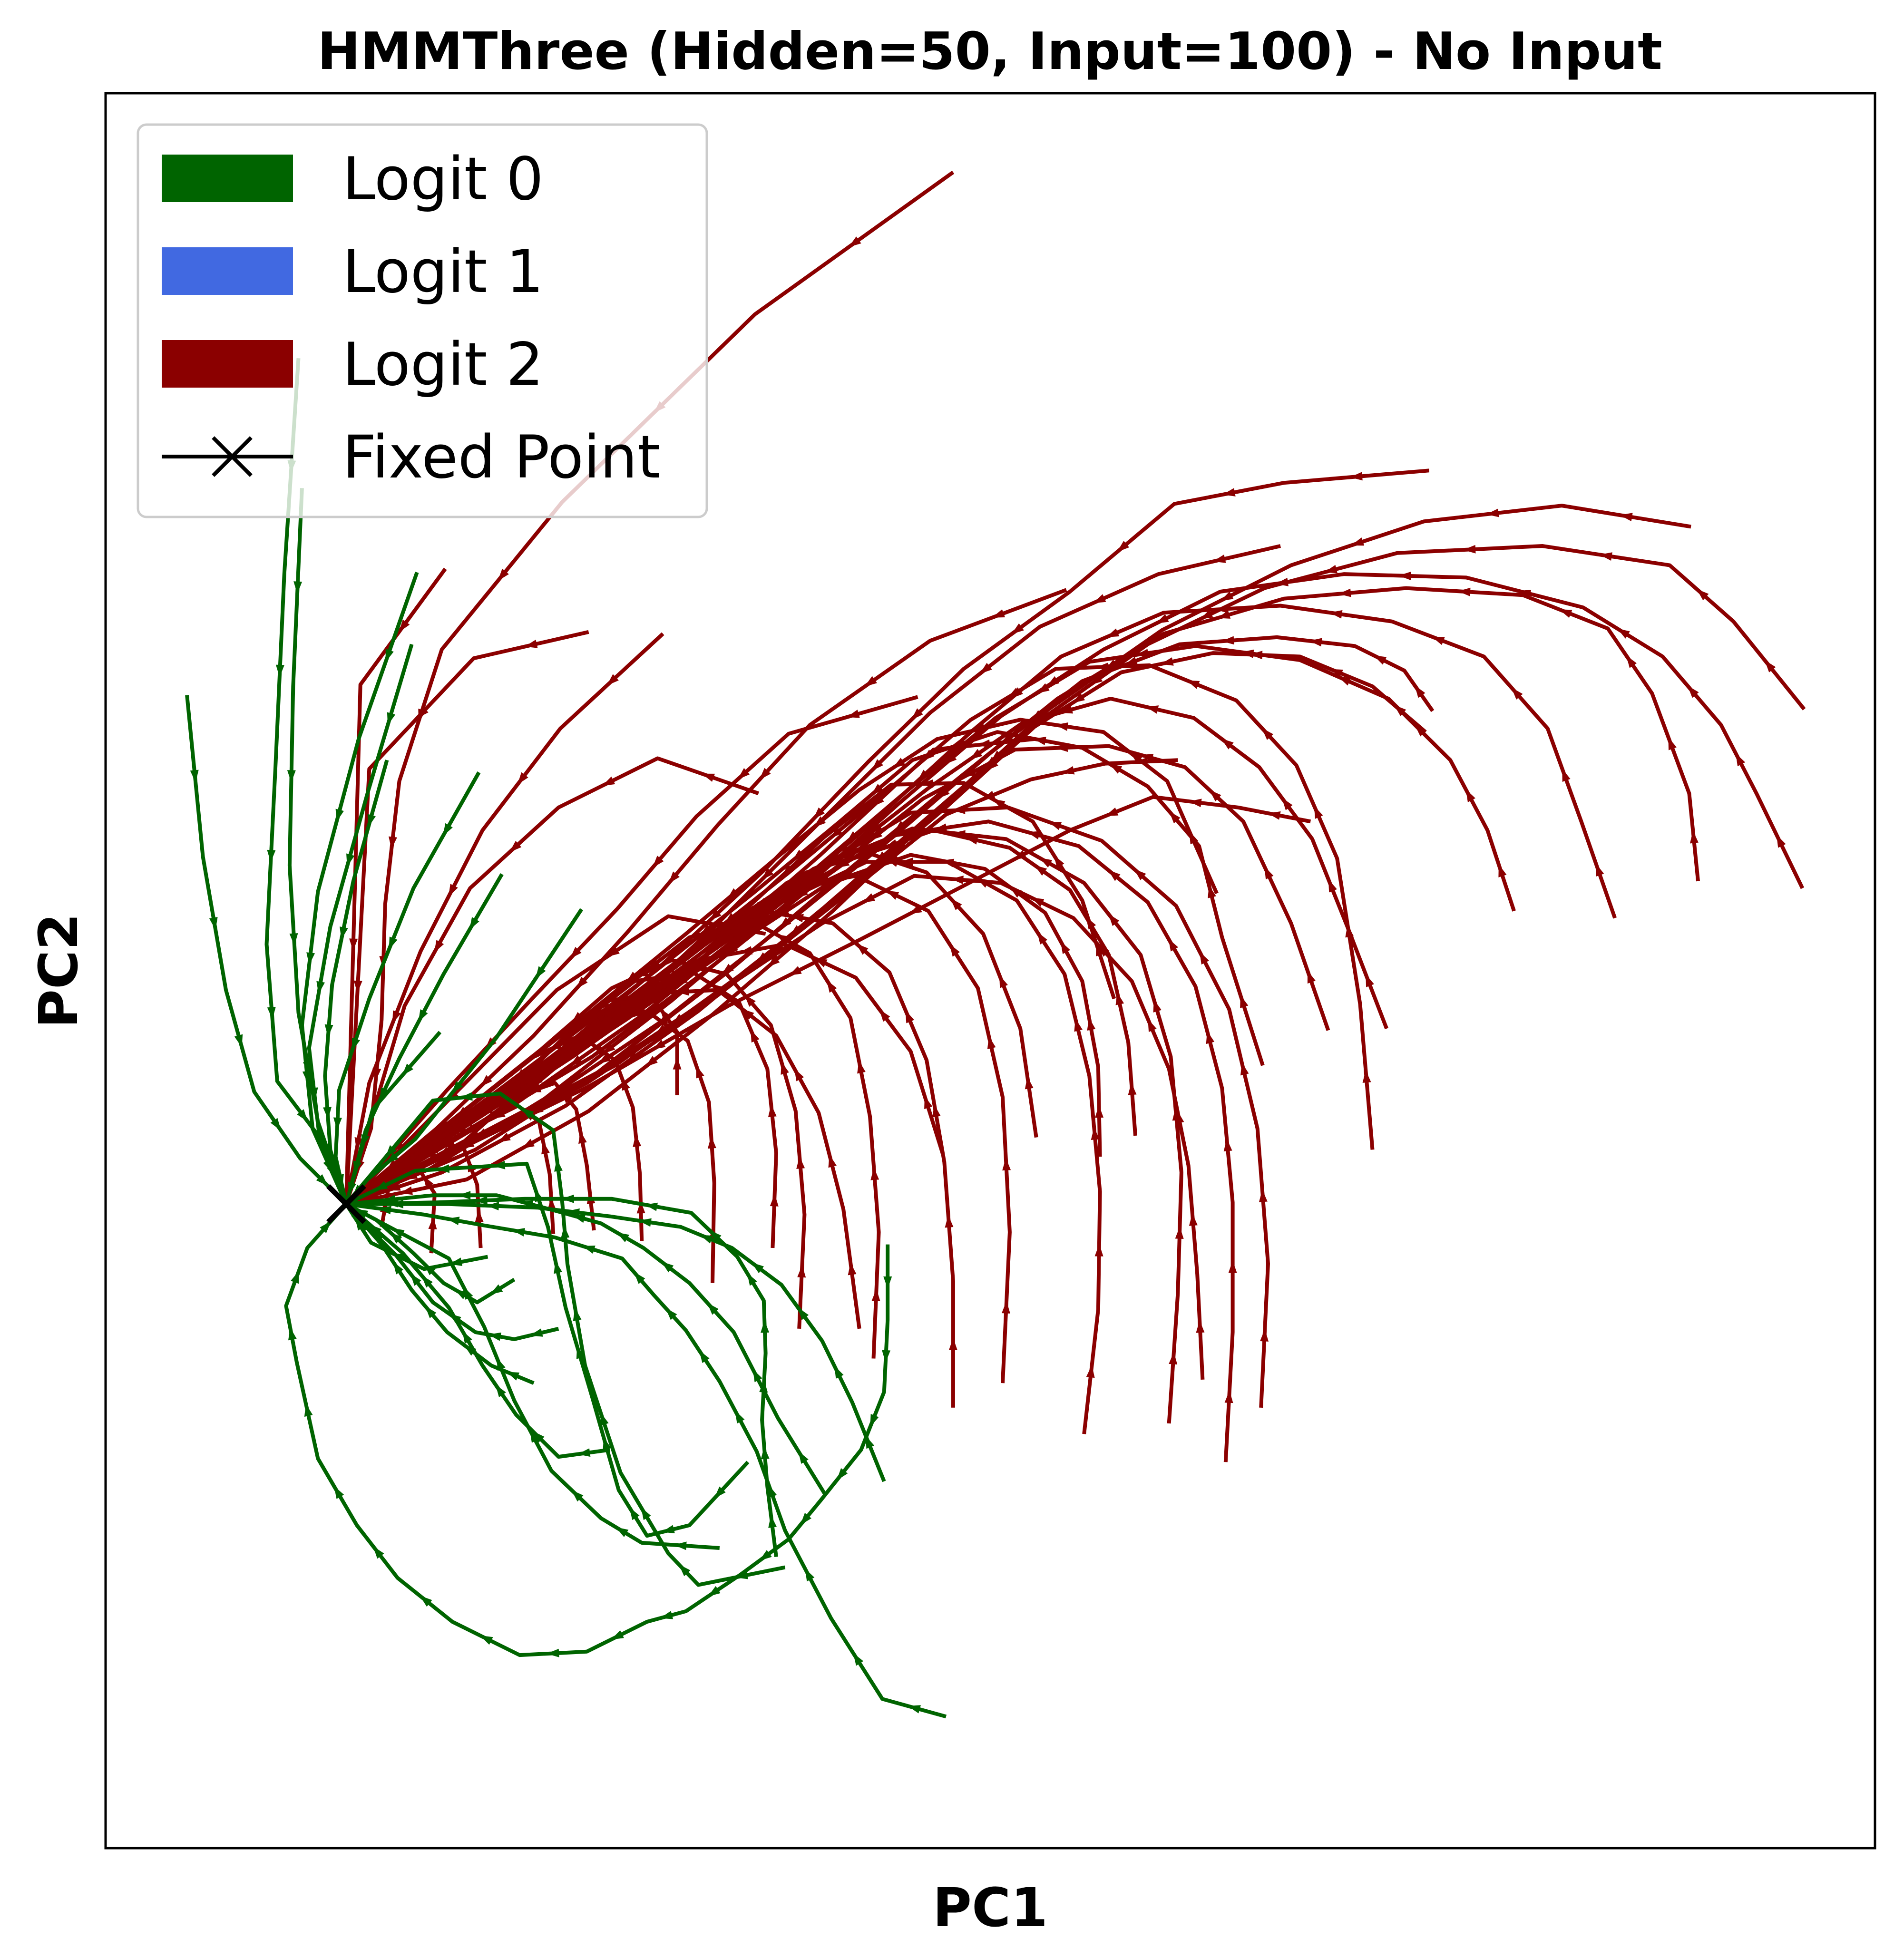 Image resolution: width=1904 pixels, height=1958 pixels. I want to click on x-axis-label: PC1, so click(990, 1908).